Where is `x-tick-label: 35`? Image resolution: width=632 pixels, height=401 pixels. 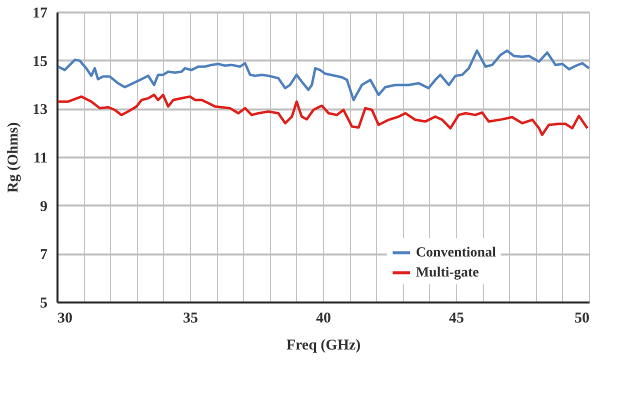 x-tick-label: 35 is located at coordinates (190, 318).